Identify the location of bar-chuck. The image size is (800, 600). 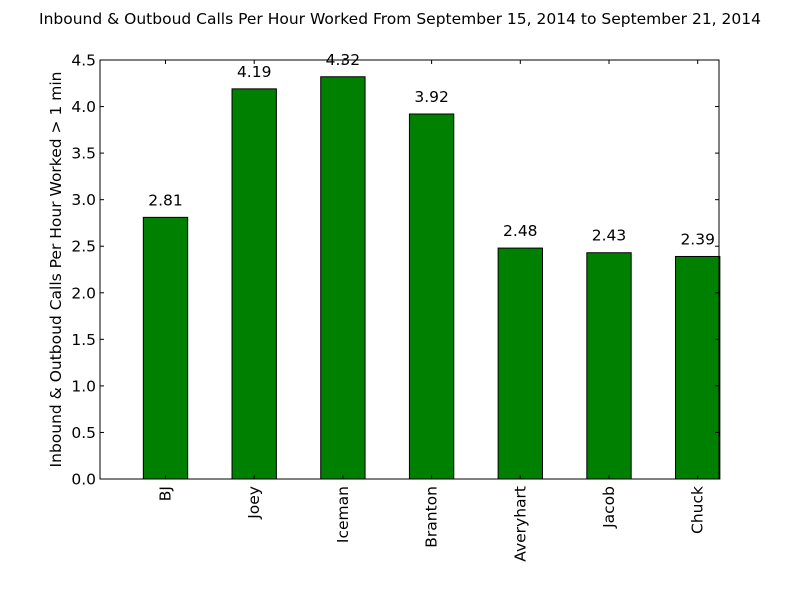
(698, 367).